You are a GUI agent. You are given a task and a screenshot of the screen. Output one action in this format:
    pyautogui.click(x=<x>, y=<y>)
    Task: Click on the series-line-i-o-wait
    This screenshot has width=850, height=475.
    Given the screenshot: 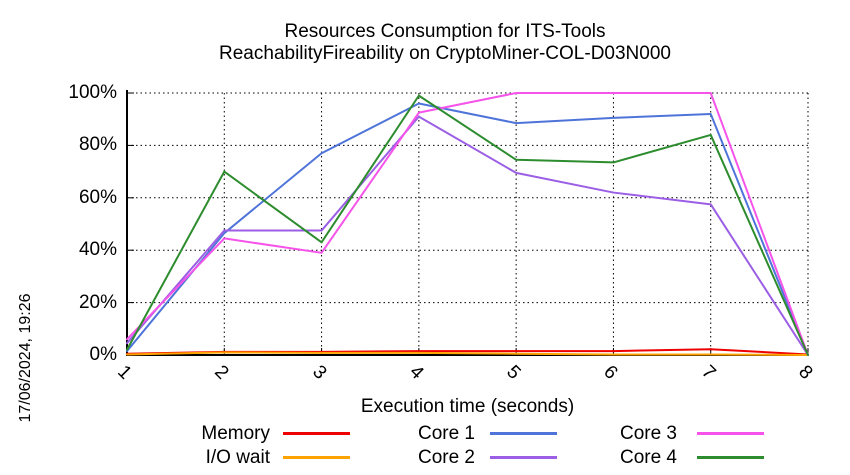 What is the action you would take?
    pyautogui.click(x=467, y=353)
    